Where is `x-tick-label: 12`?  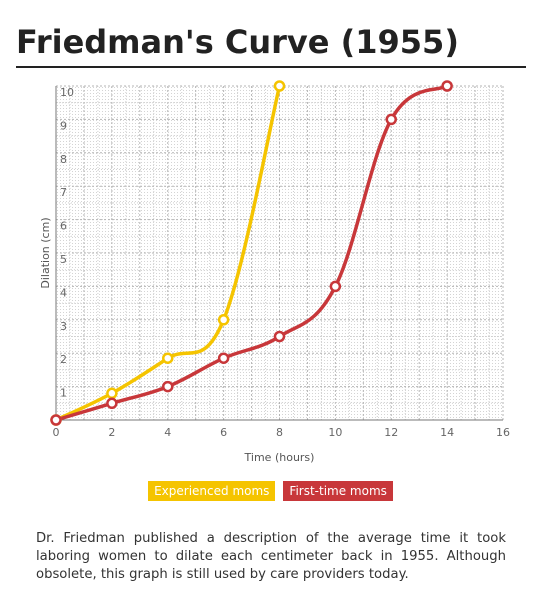
x-tick-label: 12 is located at coordinates (391, 432).